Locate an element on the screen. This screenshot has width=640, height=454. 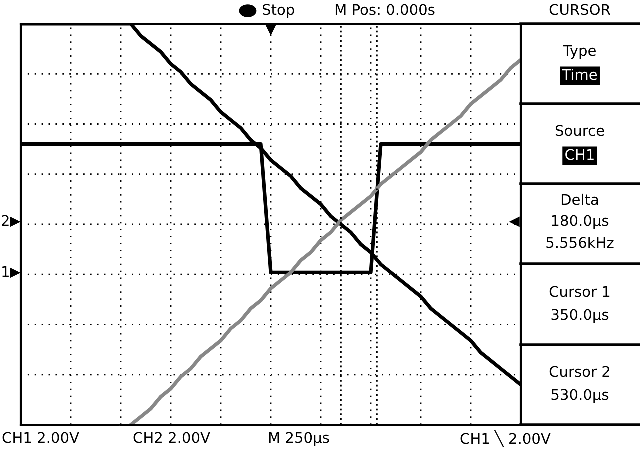
text: 530.0µs is located at coordinates (580, 396).